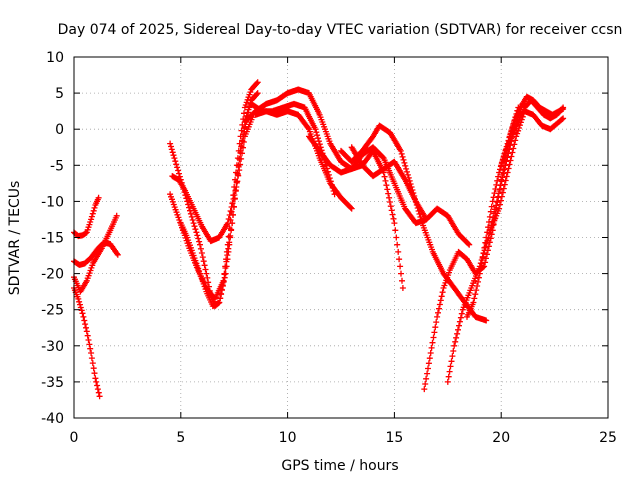  What do you see at coordinates (52, 239) in the screenshot?
I see `y-tick-label: -15` at bounding box center [52, 239].